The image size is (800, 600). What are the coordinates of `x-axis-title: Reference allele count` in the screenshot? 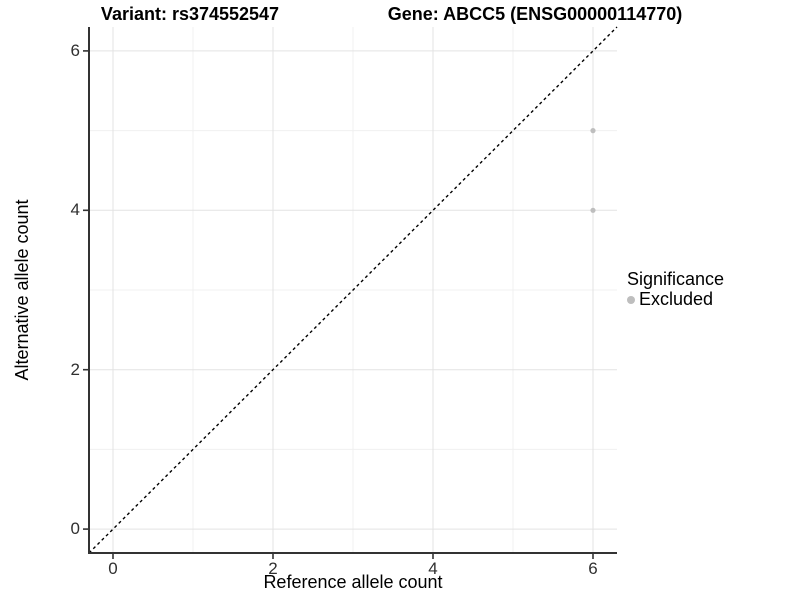 It's located at (353, 582).